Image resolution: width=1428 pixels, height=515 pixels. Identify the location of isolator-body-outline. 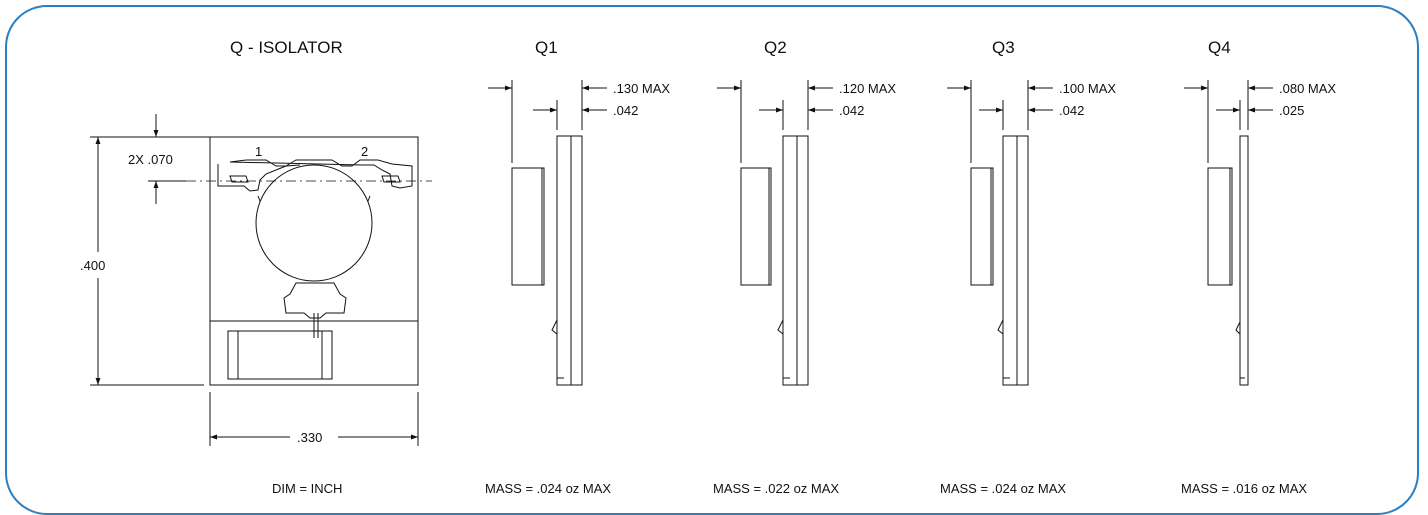
(314, 261).